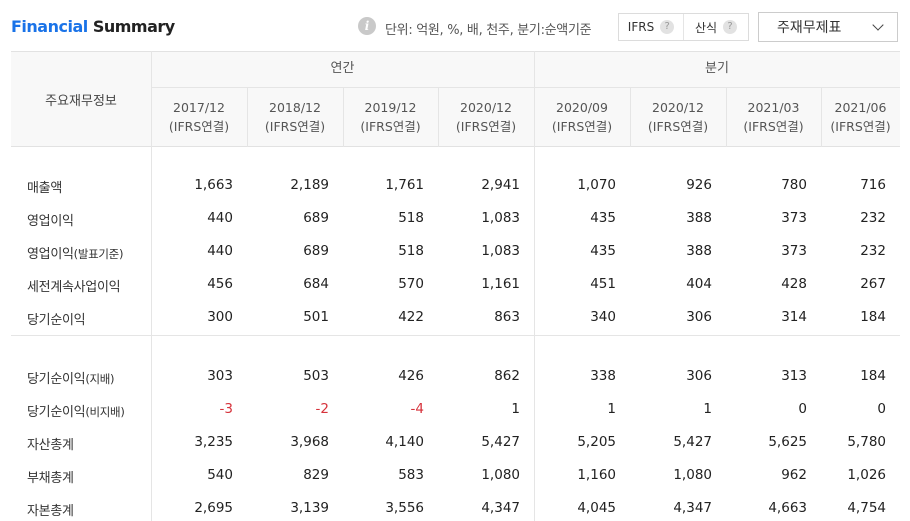 This screenshot has width=910, height=521. What do you see at coordinates (794, 218) in the screenshot?
I see `table-cell: 373` at bounding box center [794, 218].